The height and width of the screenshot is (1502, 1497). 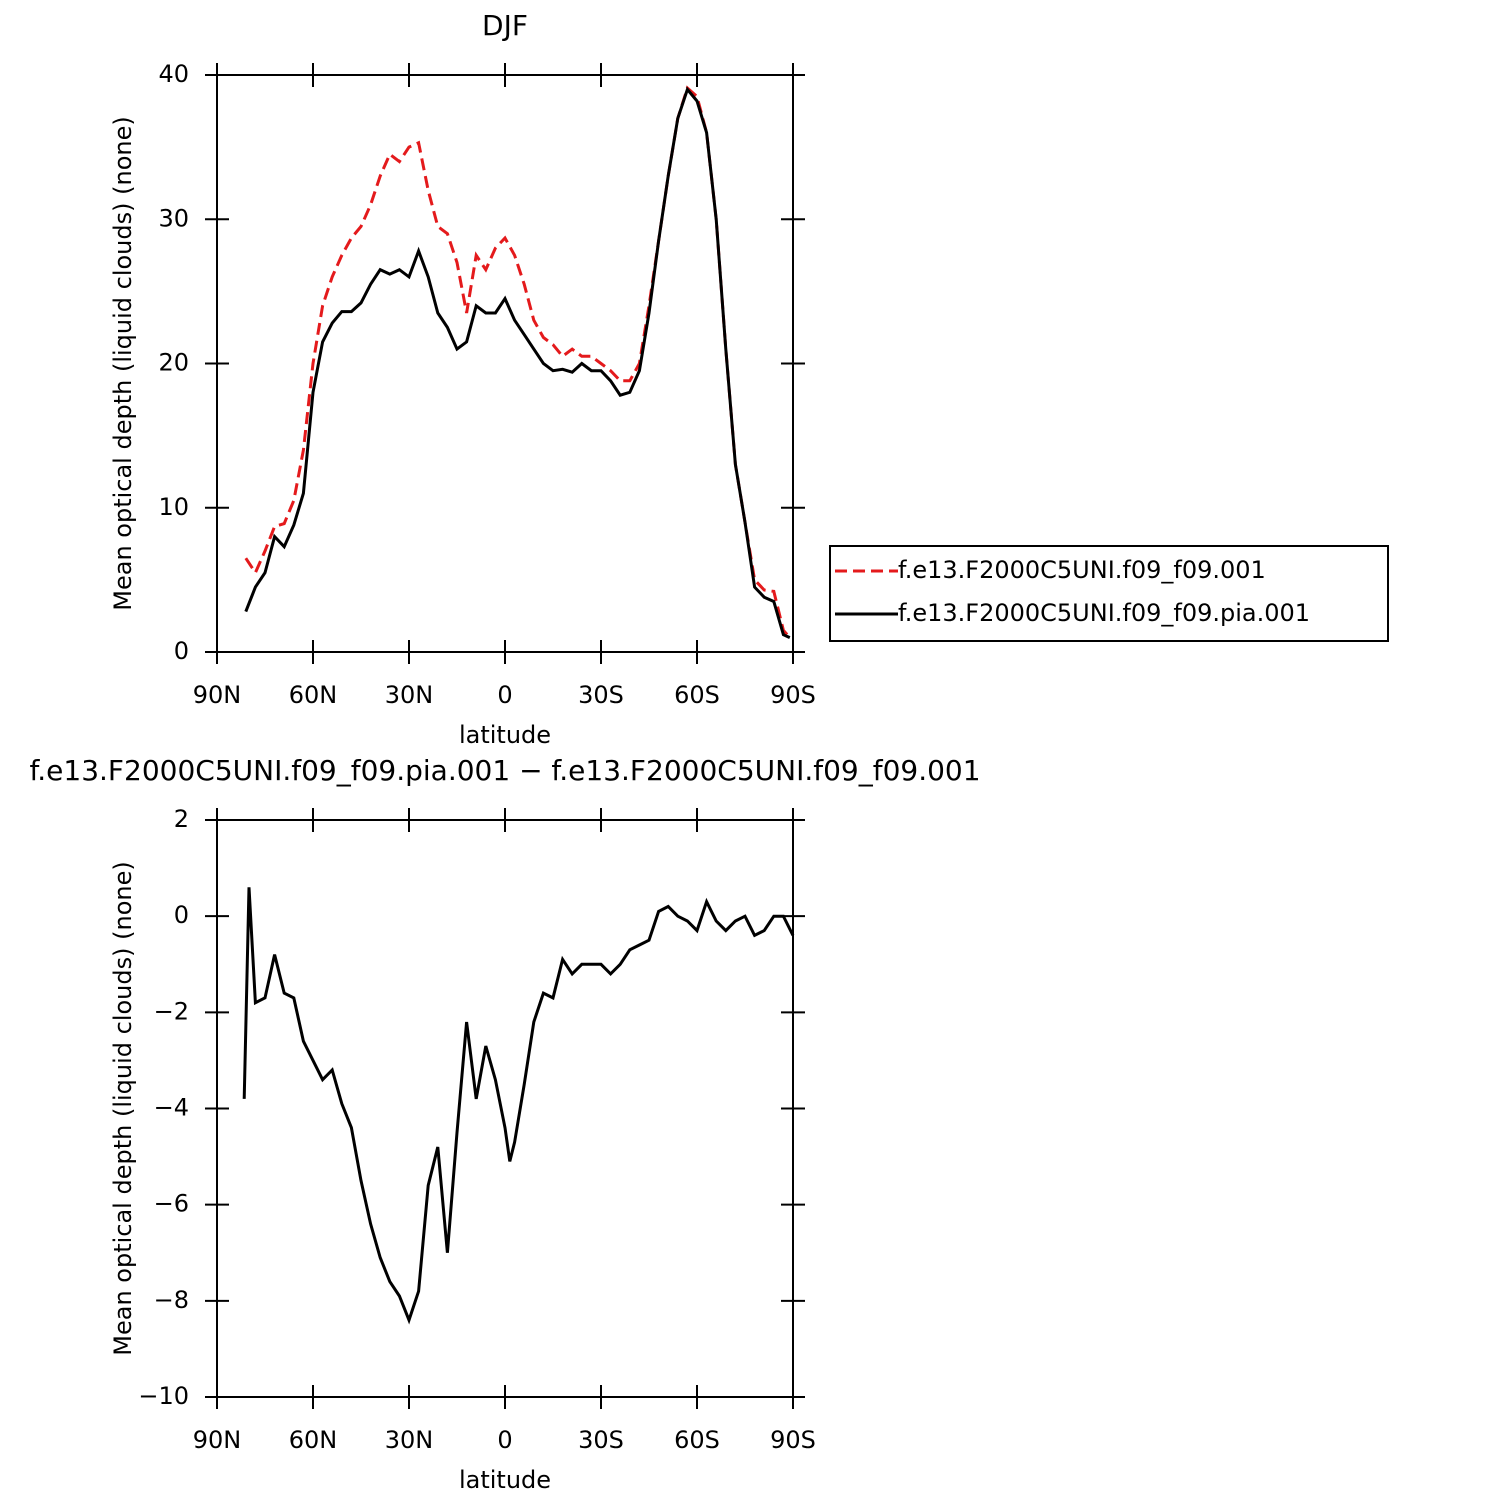 What do you see at coordinates (1109, 593) in the screenshot?
I see `legend-box` at bounding box center [1109, 593].